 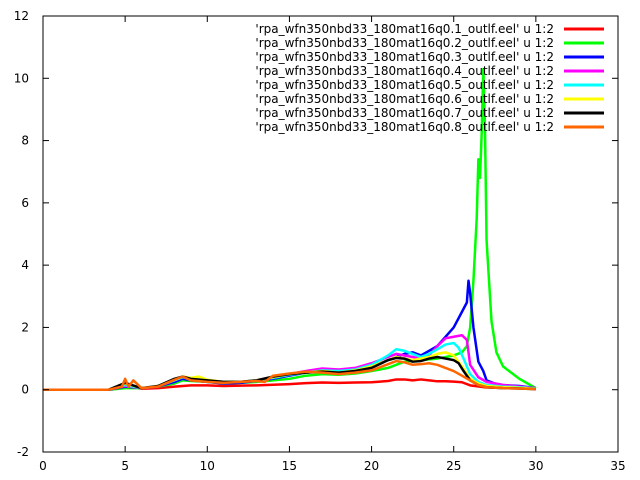 What do you see at coordinates (23, 452) in the screenshot?
I see `y-tick-label: -2` at bounding box center [23, 452].